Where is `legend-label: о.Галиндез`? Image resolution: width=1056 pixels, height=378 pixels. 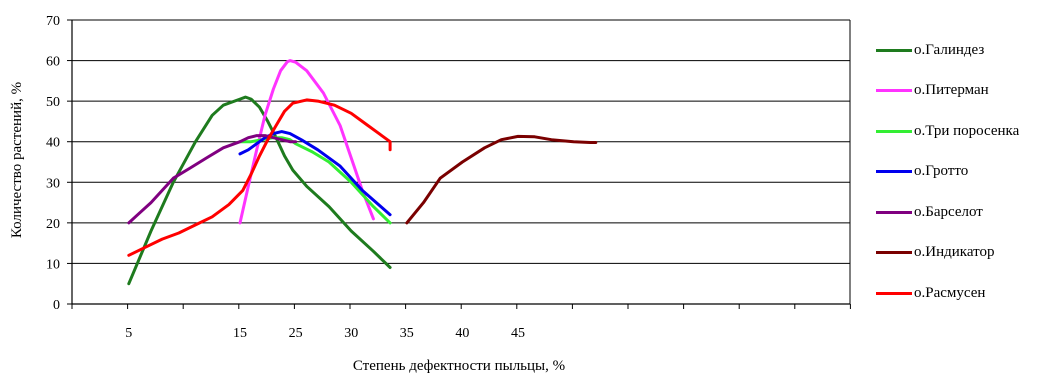 legend-label: о.Галиндез is located at coordinates (949, 49).